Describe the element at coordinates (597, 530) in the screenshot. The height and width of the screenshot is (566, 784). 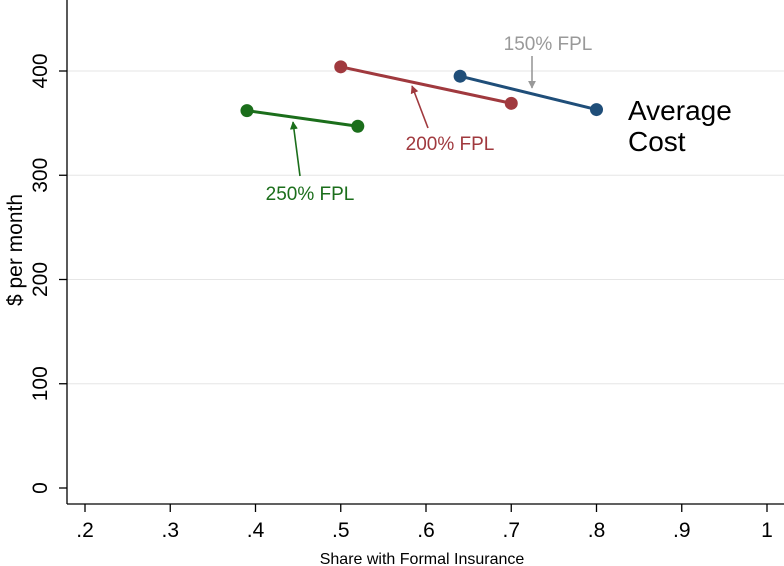
I see `x-tick-label: .8` at that location.